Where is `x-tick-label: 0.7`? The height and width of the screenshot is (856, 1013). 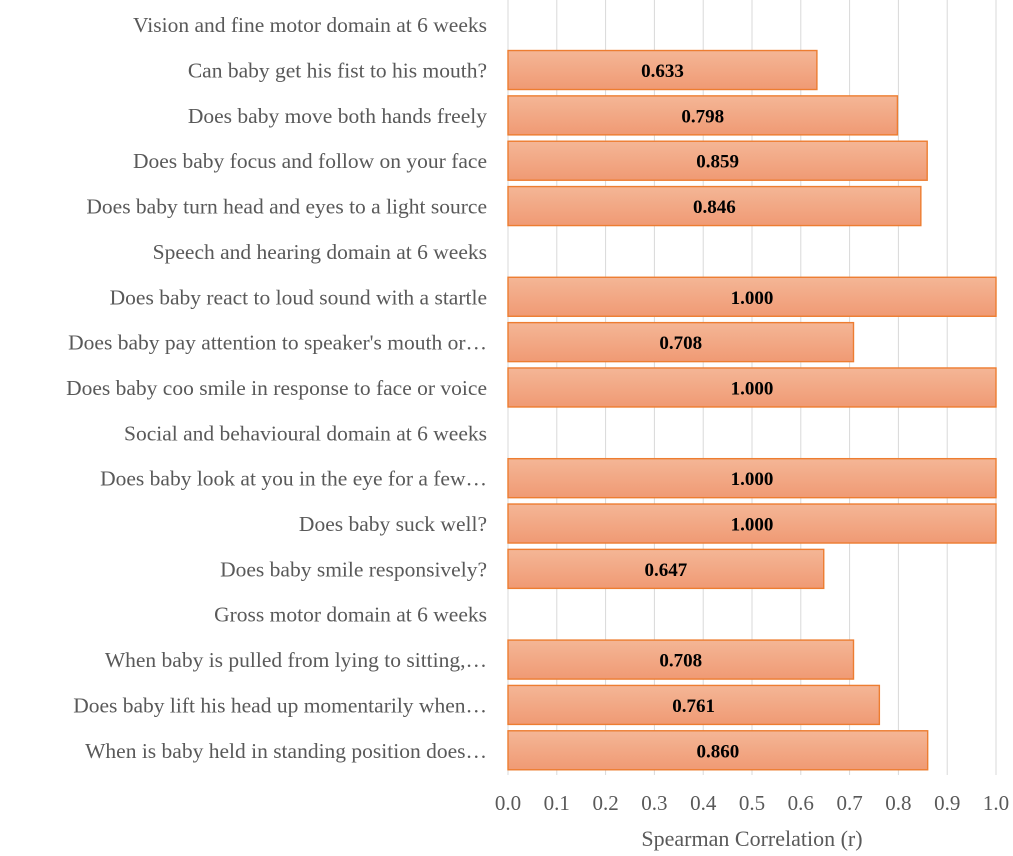 x-tick-label: 0.7 is located at coordinates (849, 803).